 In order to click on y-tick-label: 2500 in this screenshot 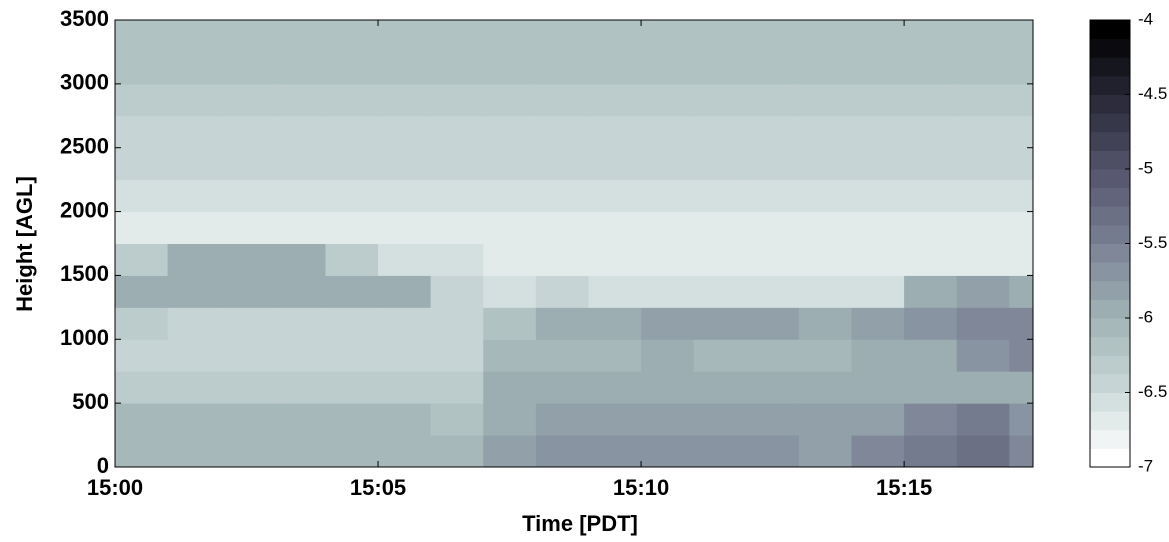, I will do `click(84, 146)`.